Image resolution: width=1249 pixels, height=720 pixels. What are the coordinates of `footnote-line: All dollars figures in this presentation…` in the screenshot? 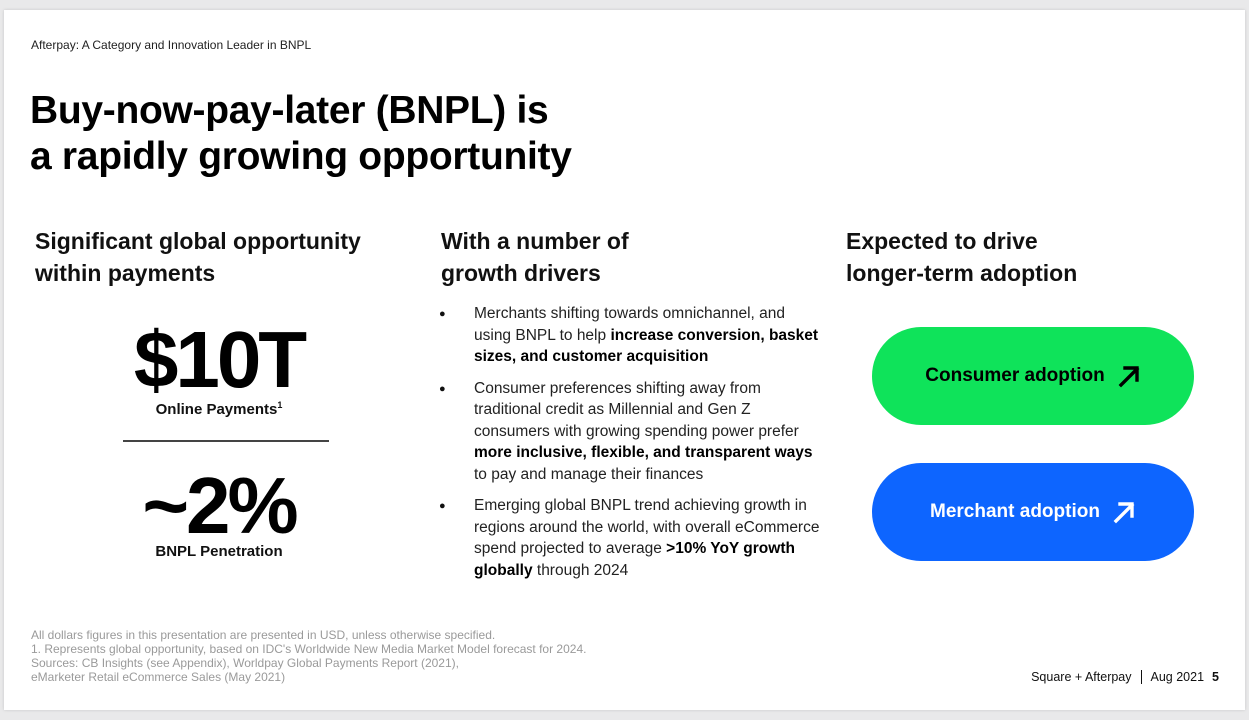 It's located at (263, 635).